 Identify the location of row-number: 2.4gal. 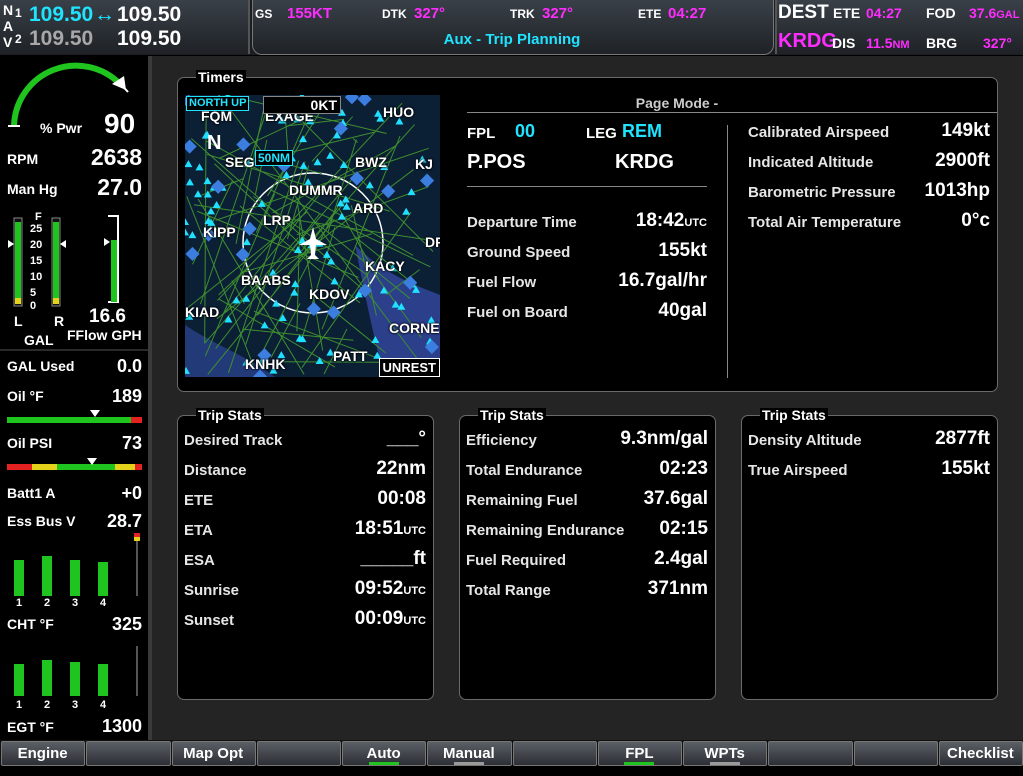
(681, 558).